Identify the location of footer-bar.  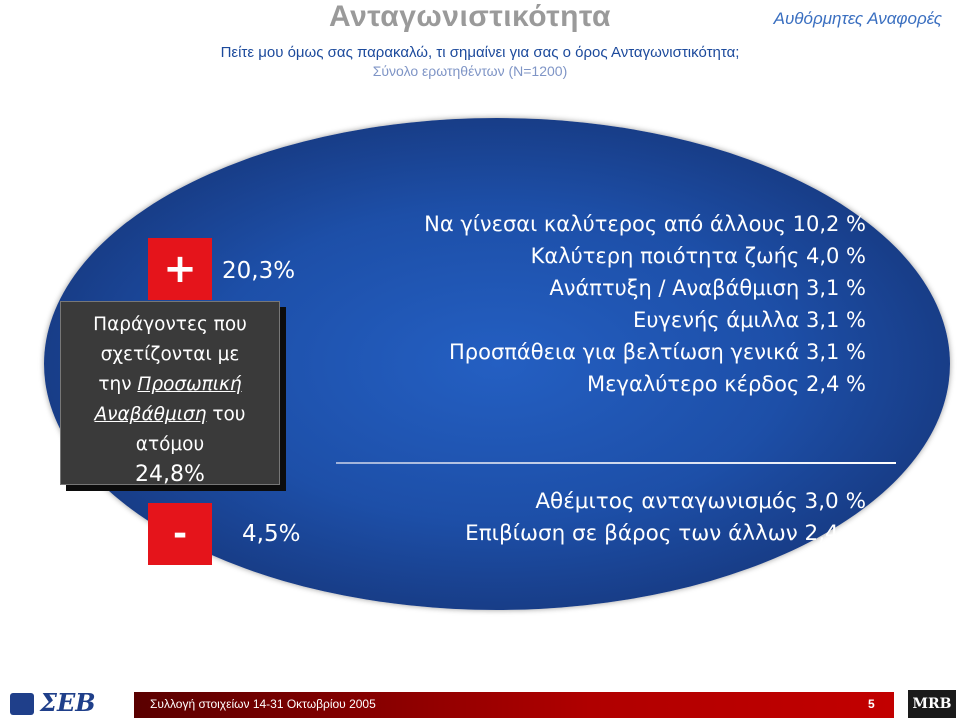
(514, 705).